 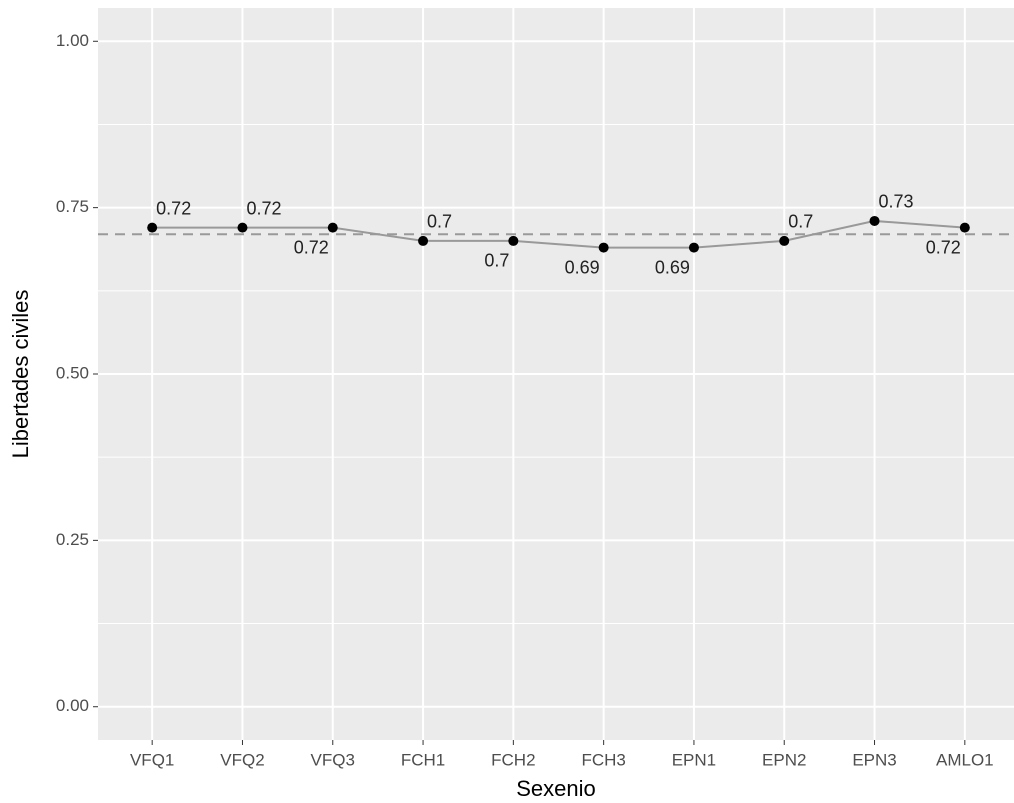 I want to click on y-tick-label: 0.50, so click(x=72, y=372).